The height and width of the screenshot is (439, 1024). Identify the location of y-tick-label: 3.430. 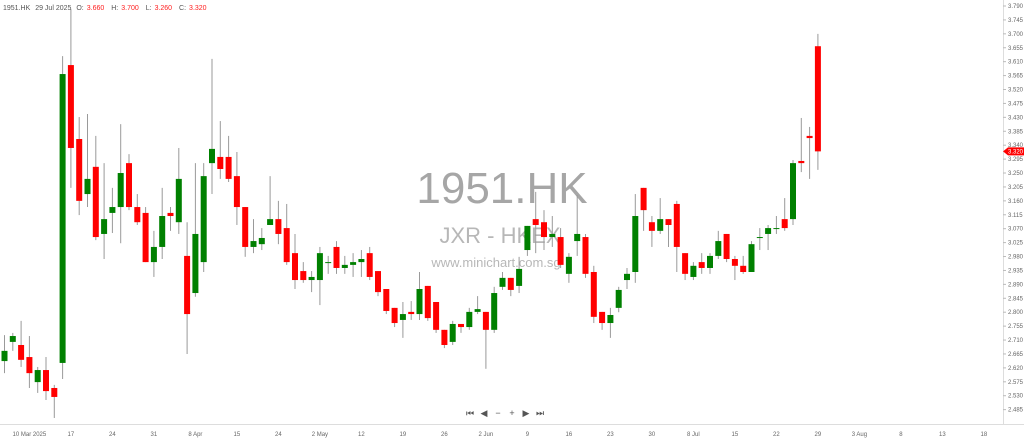
(1016, 118).